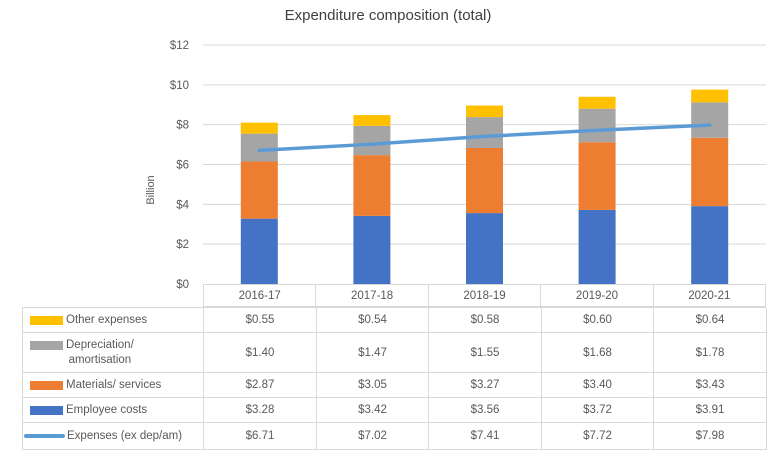  Describe the element at coordinates (259, 295) in the screenshot. I see `x-axis-label-2016-17: 2016-17` at that location.